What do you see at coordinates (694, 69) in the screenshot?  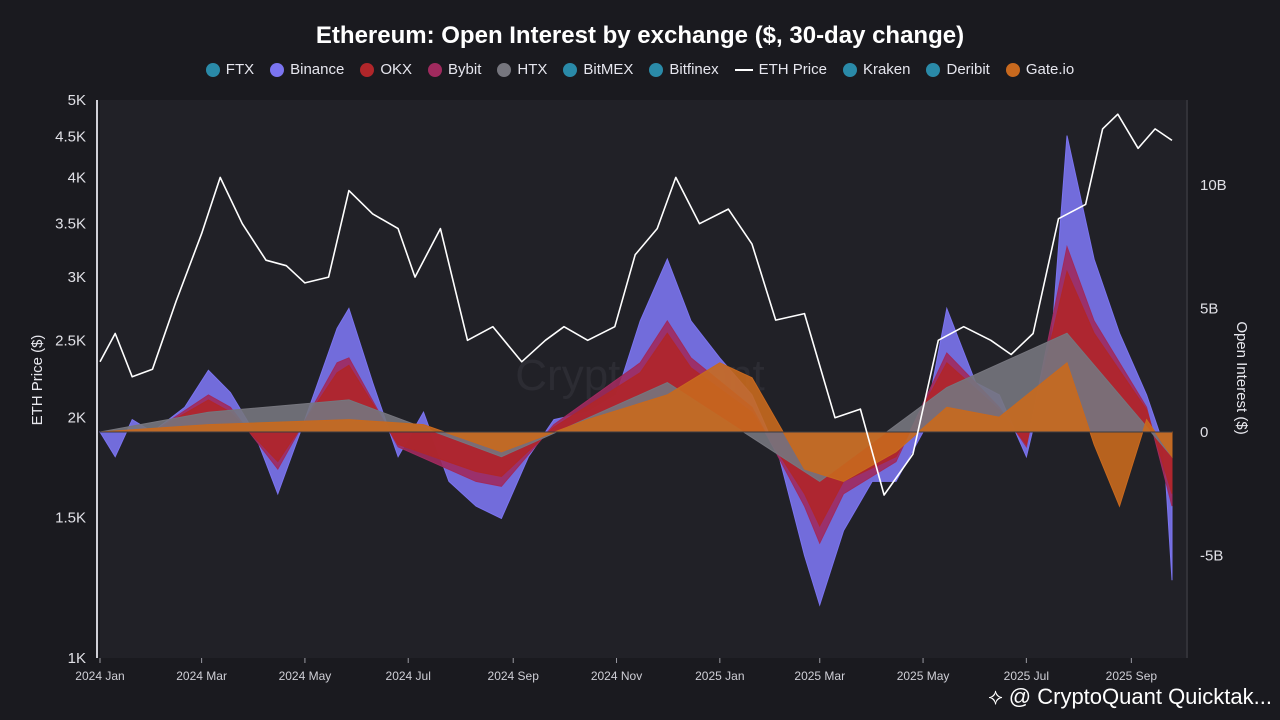 I see `legend-label: Bitfinex` at bounding box center [694, 69].